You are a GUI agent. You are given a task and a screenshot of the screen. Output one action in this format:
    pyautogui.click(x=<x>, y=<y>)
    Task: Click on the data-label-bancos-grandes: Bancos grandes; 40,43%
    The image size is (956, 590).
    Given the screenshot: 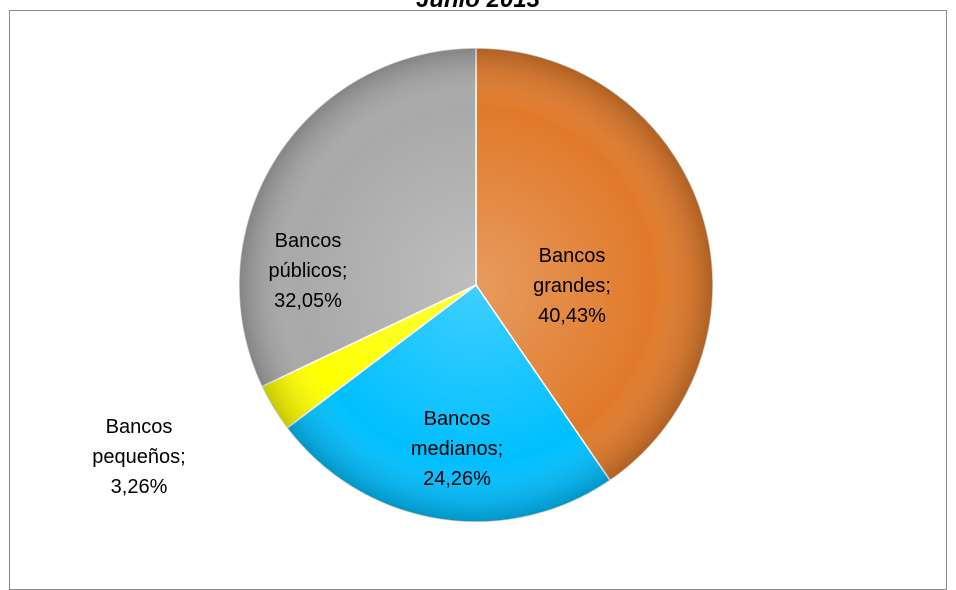 What is the action you would take?
    pyautogui.click(x=572, y=286)
    